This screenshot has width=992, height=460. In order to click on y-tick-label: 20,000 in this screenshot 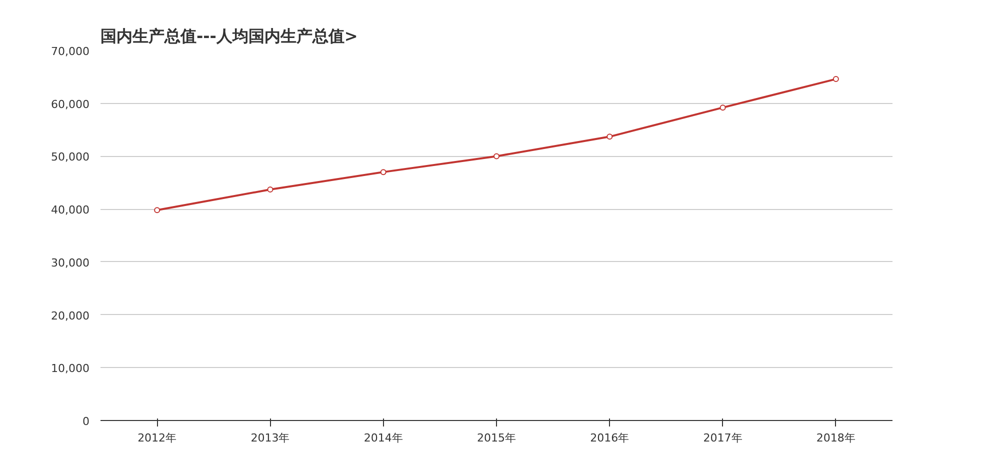, I will do `click(70, 315)`.